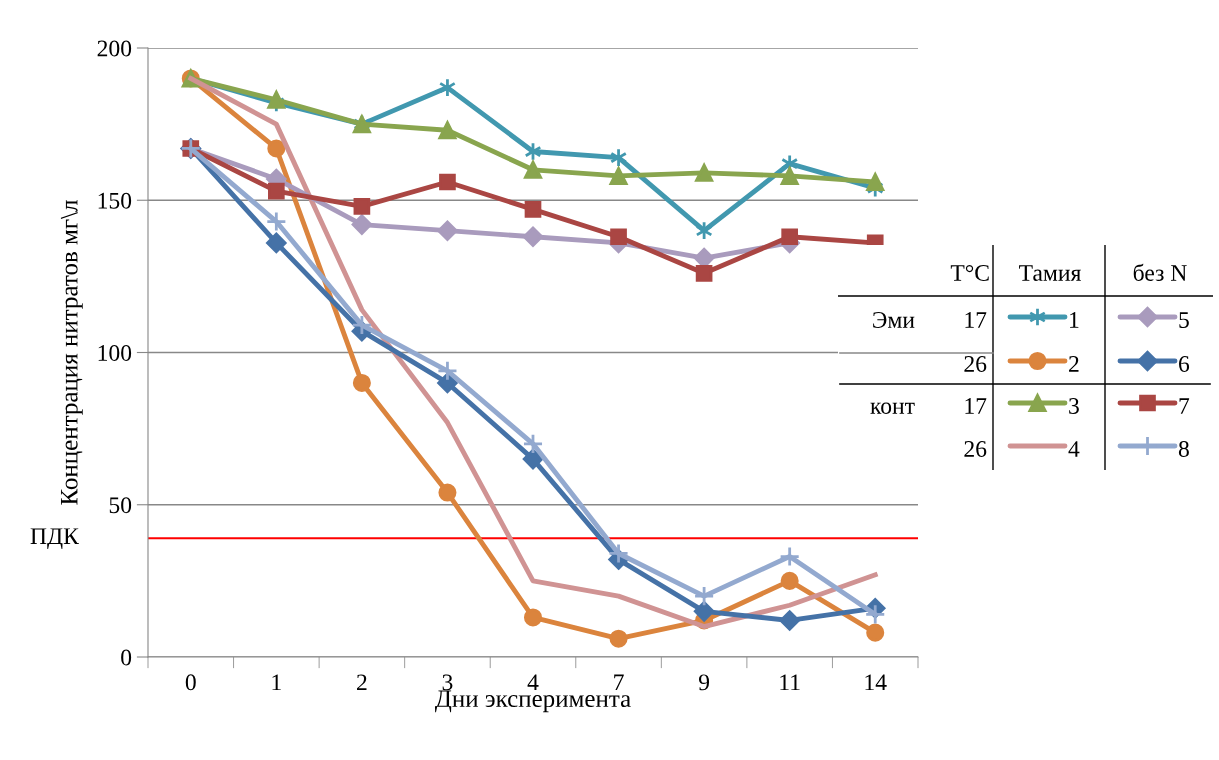 The image size is (1219, 760). Describe the element at coordinates (704, 682) in the screenshot. I see `x-tick-label: 9` at that location.